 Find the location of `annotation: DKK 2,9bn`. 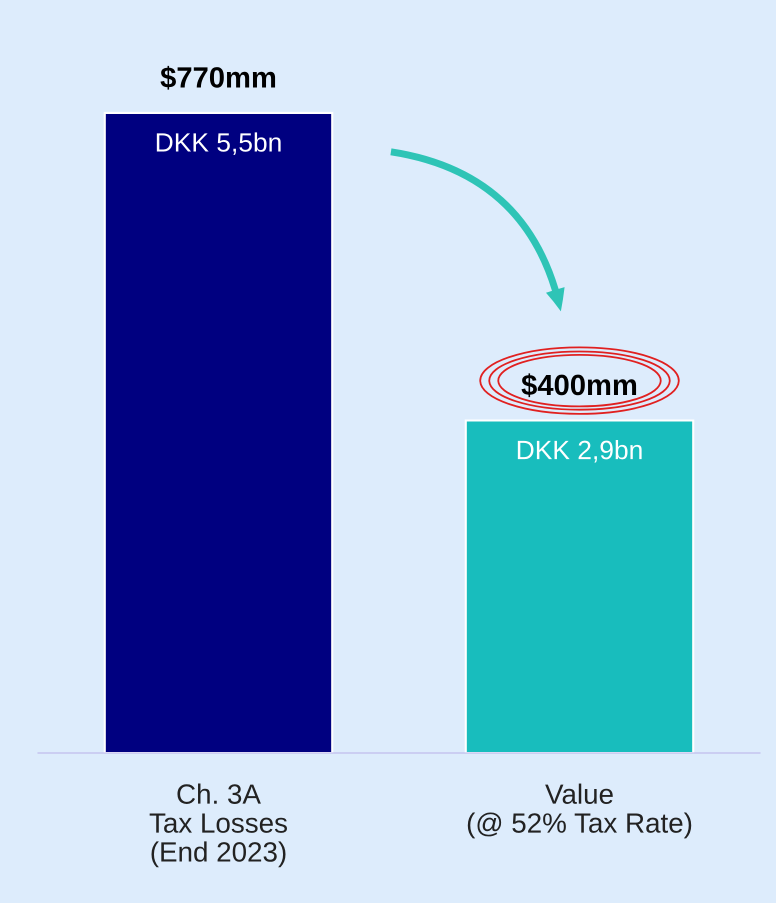

annotation: DKK 2,9bn is located at coordinates (580, 451).